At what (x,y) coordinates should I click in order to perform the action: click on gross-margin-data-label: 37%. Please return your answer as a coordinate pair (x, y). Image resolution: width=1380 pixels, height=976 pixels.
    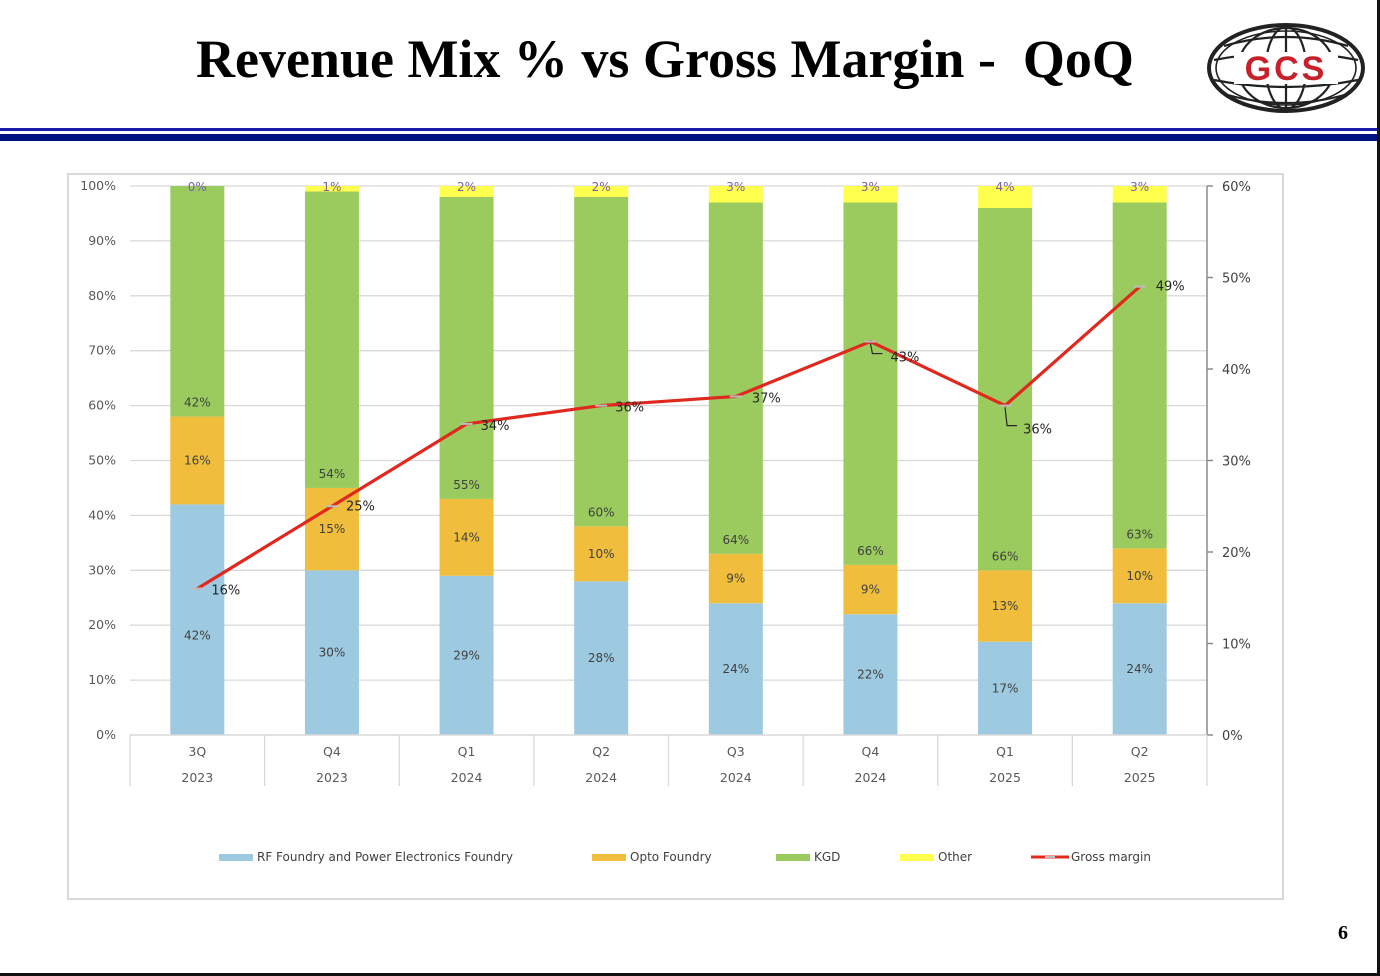
    Looking at the image, I should click on (766, 398).